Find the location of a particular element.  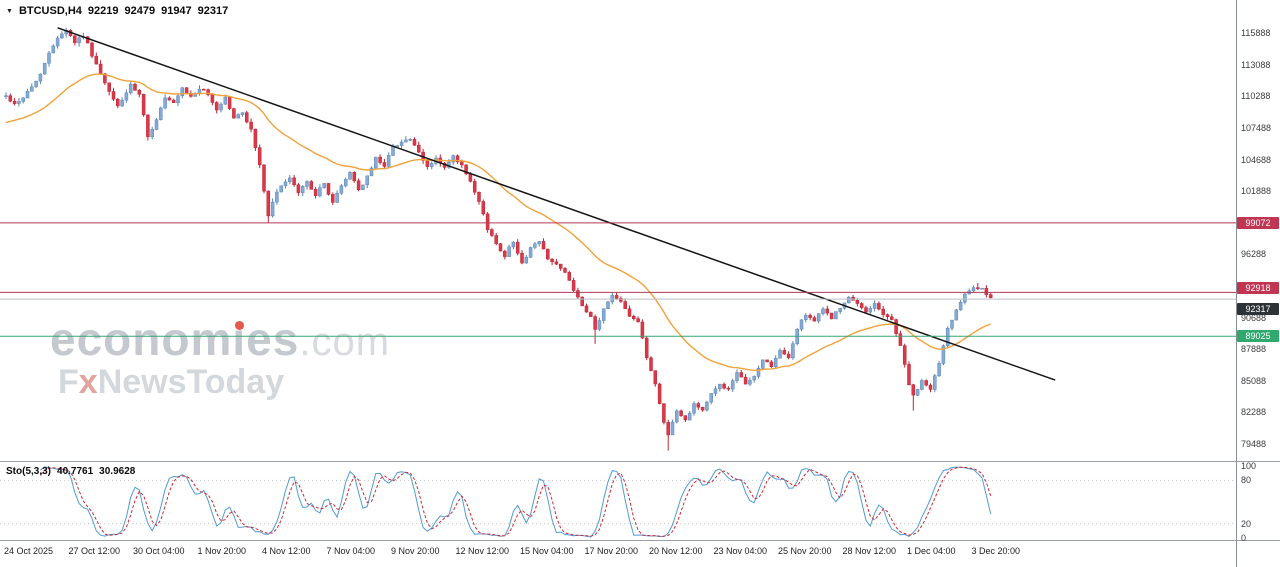

time-label: 7 Nov 04:00 is located at coordinates (351, 551).